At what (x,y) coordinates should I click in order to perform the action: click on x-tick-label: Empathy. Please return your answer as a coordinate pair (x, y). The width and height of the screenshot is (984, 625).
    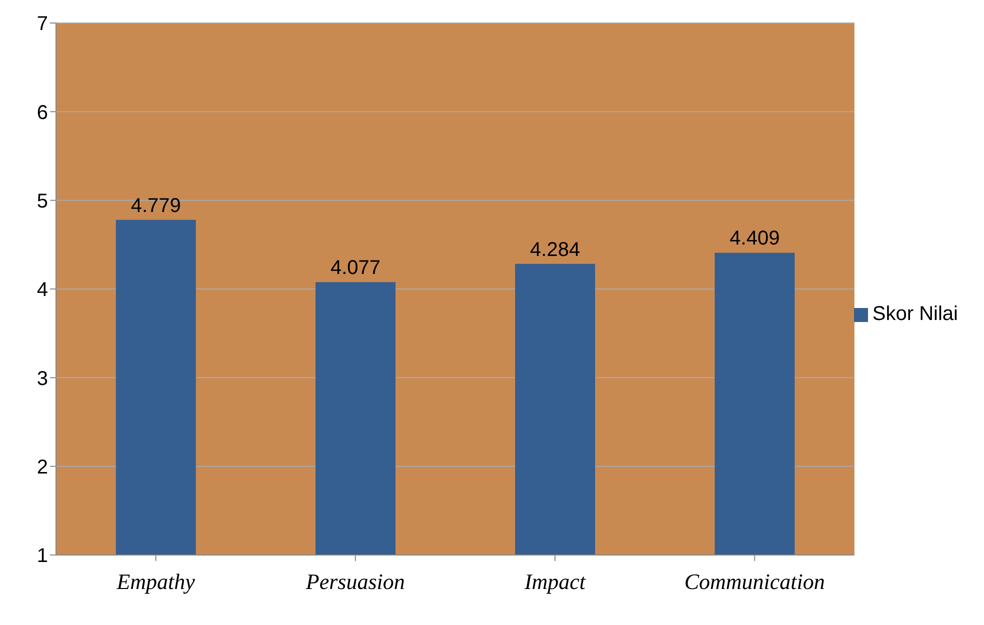
    Looking at the image, I should click on (156, 581).